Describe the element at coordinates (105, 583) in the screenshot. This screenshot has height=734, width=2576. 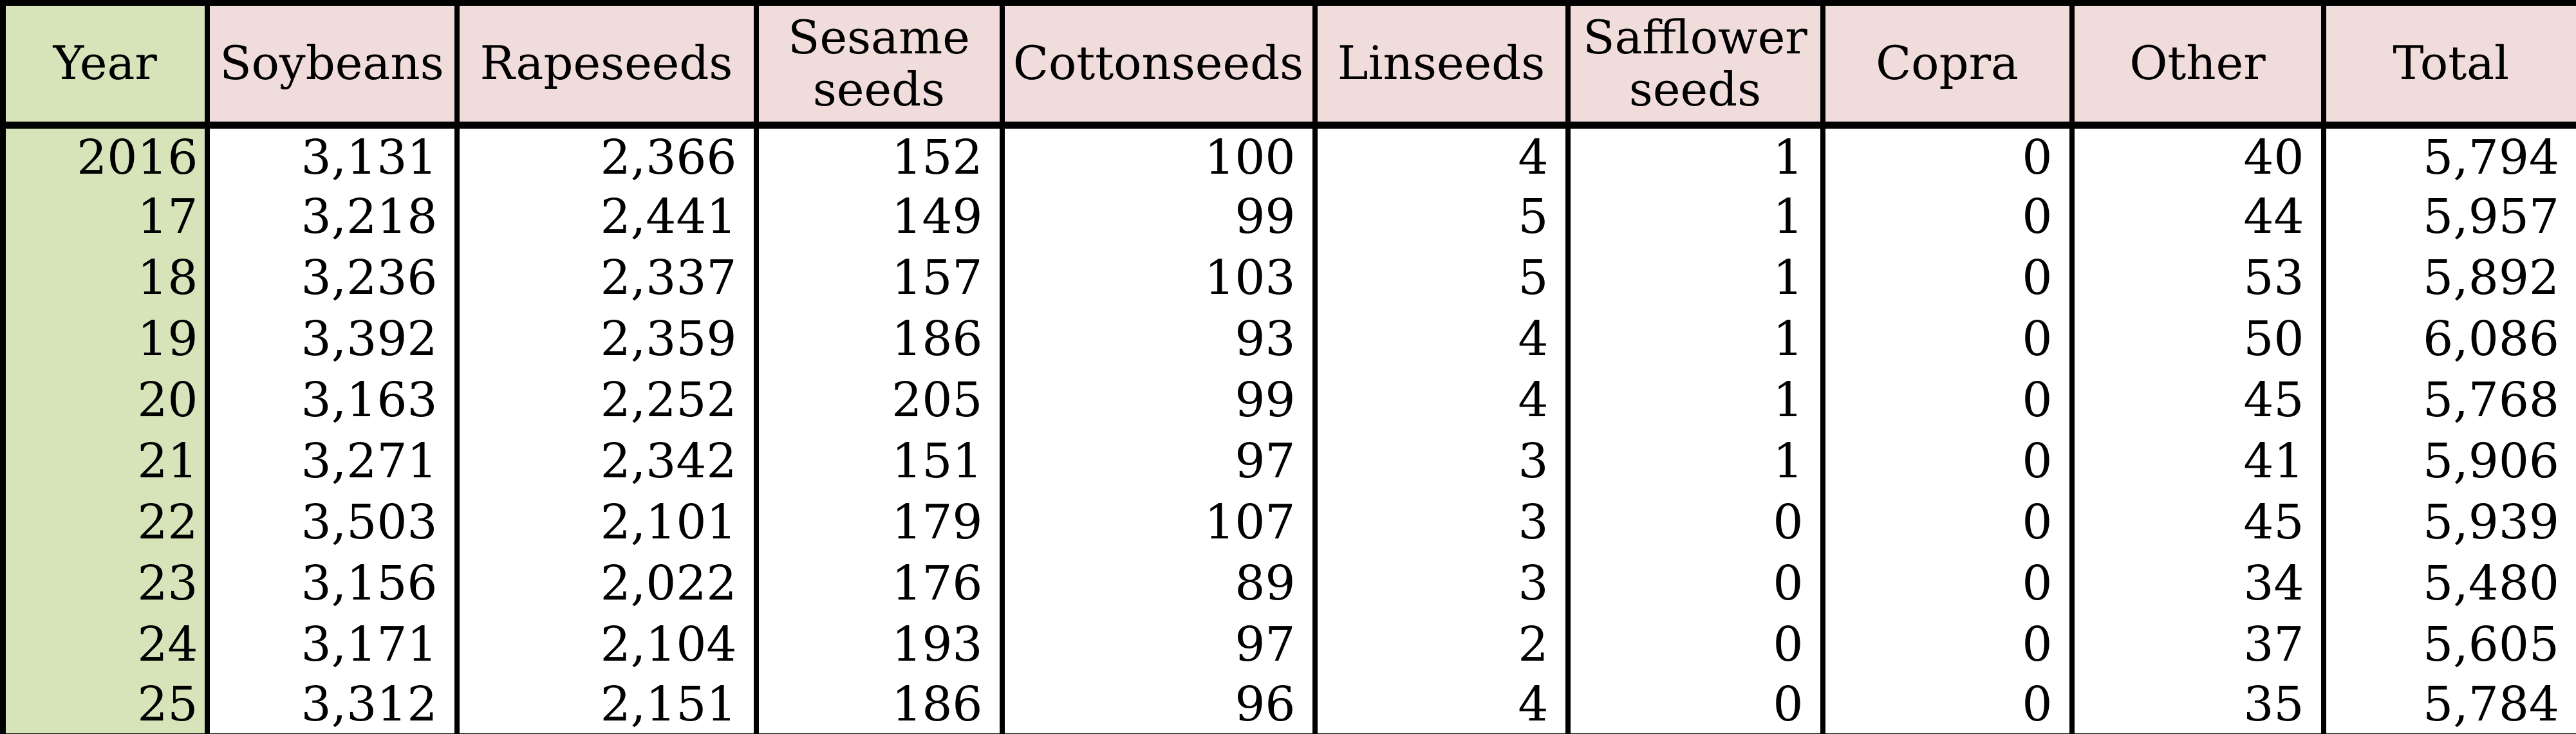
I see `year-cell: 23` at that location.